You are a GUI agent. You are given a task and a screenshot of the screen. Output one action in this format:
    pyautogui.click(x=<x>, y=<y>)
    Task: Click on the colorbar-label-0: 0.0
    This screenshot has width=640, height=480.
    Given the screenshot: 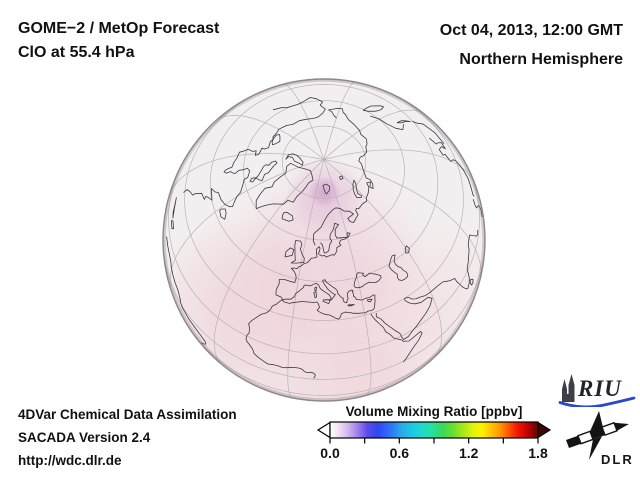 What is the action you would take?
    pyautogui.click(x=330, y=453)
    